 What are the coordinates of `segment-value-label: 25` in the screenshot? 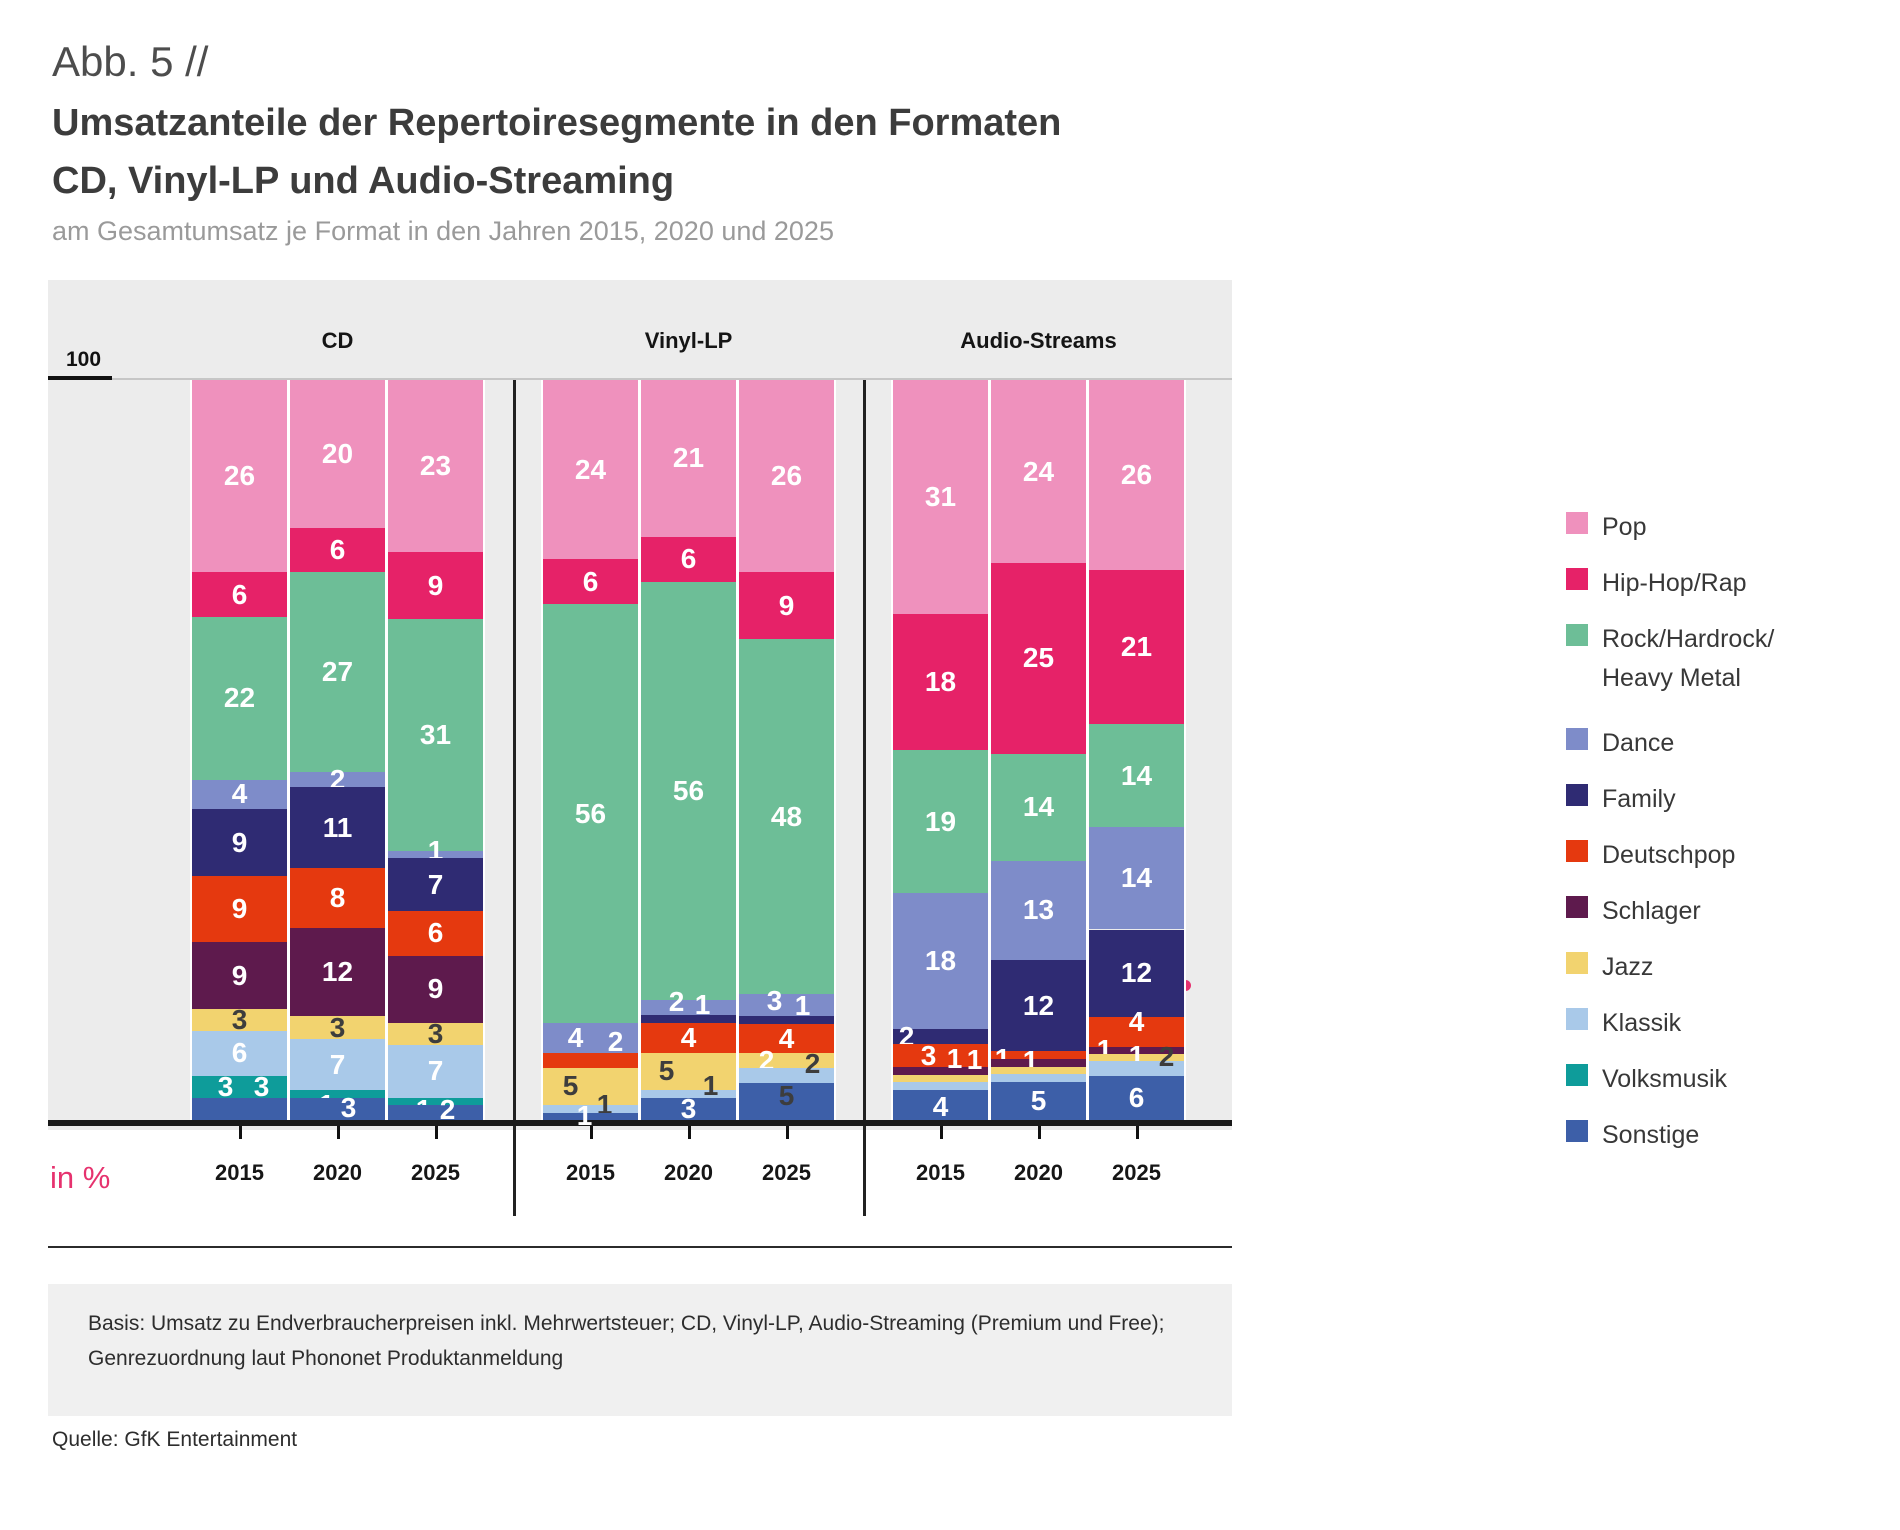 It's located at (1038, 658).